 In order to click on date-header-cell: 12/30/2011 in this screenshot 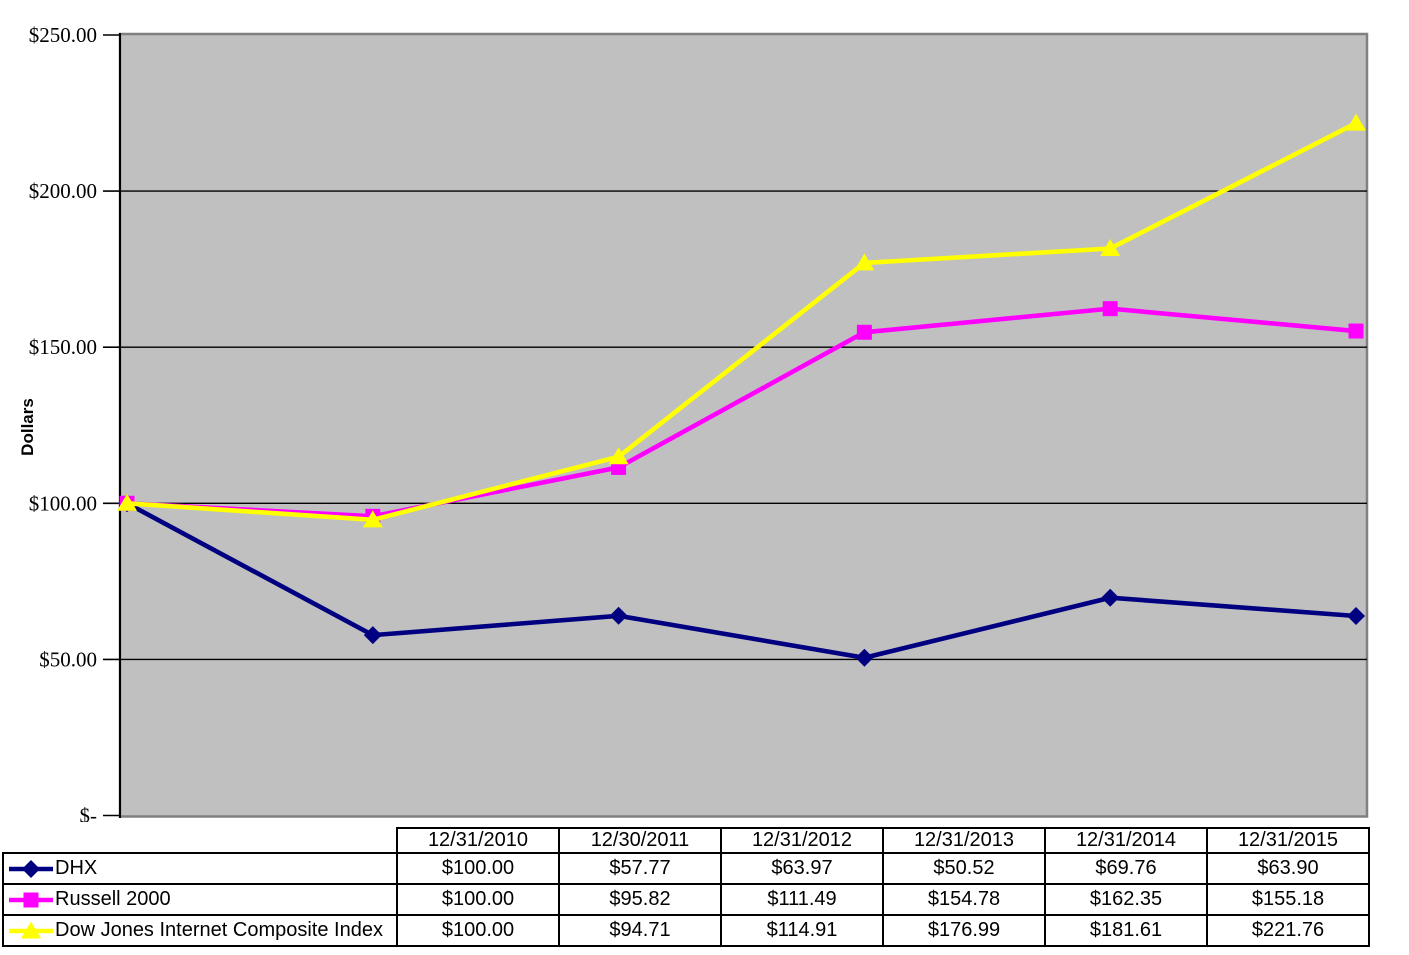, I will do `click(640, 840)`.